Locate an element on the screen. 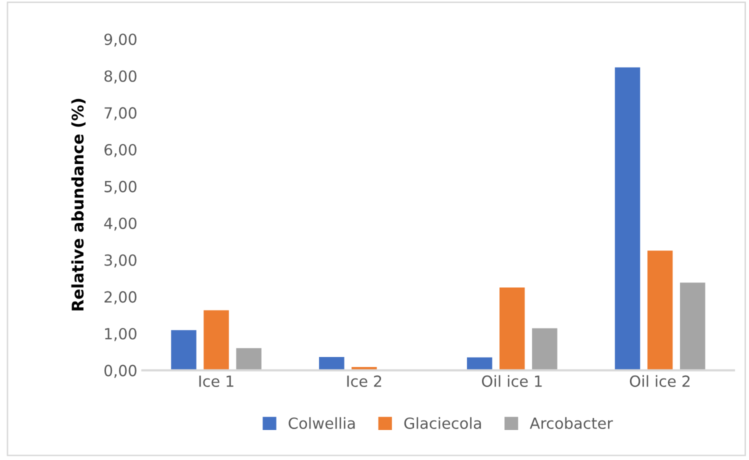 This screenshot has height=460, width=749. legend-label: Glaciecola is located at coordinates (442, 423).